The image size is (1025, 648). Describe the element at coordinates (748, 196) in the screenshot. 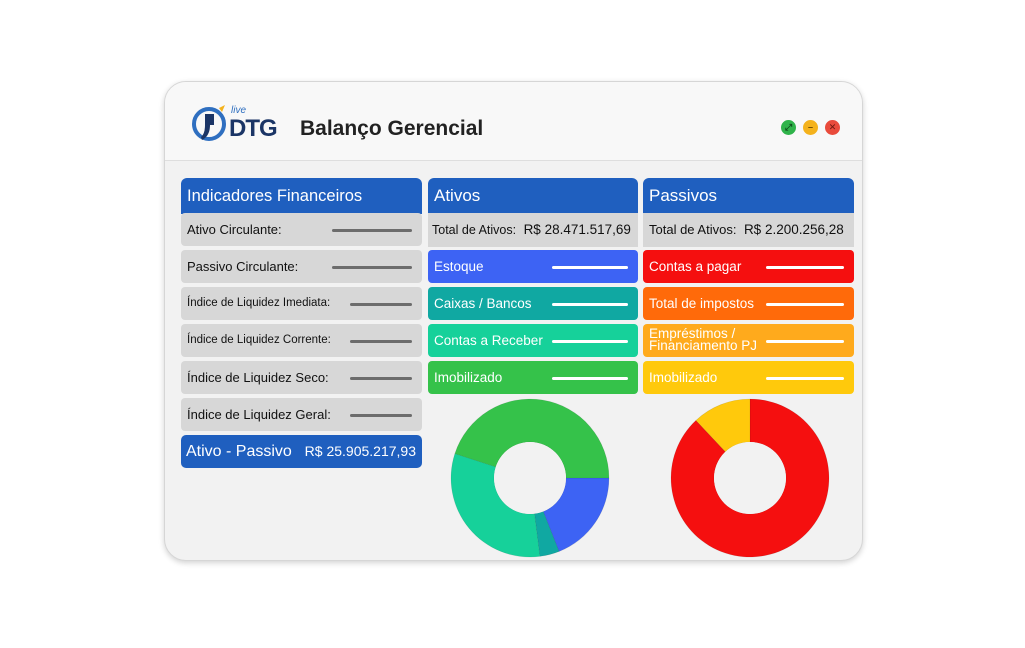

I see `passivos-header: Passivos` at that location.